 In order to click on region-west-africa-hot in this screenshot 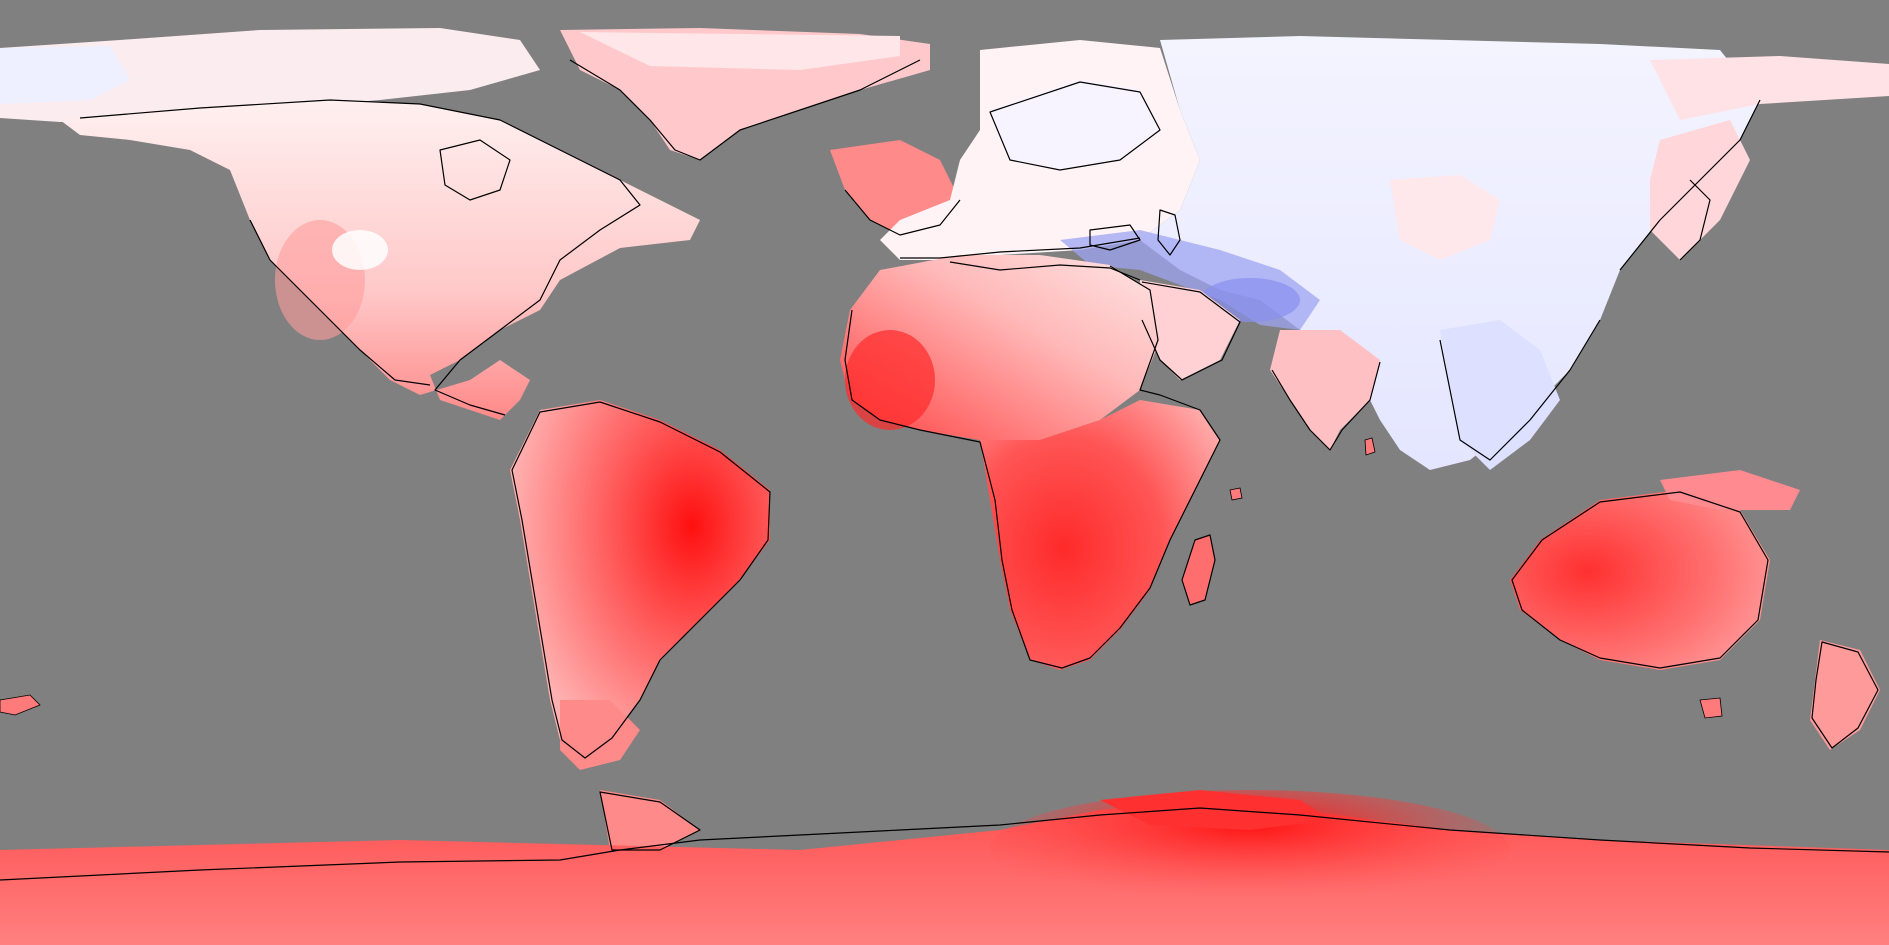, I will do `click(890, 380)`.